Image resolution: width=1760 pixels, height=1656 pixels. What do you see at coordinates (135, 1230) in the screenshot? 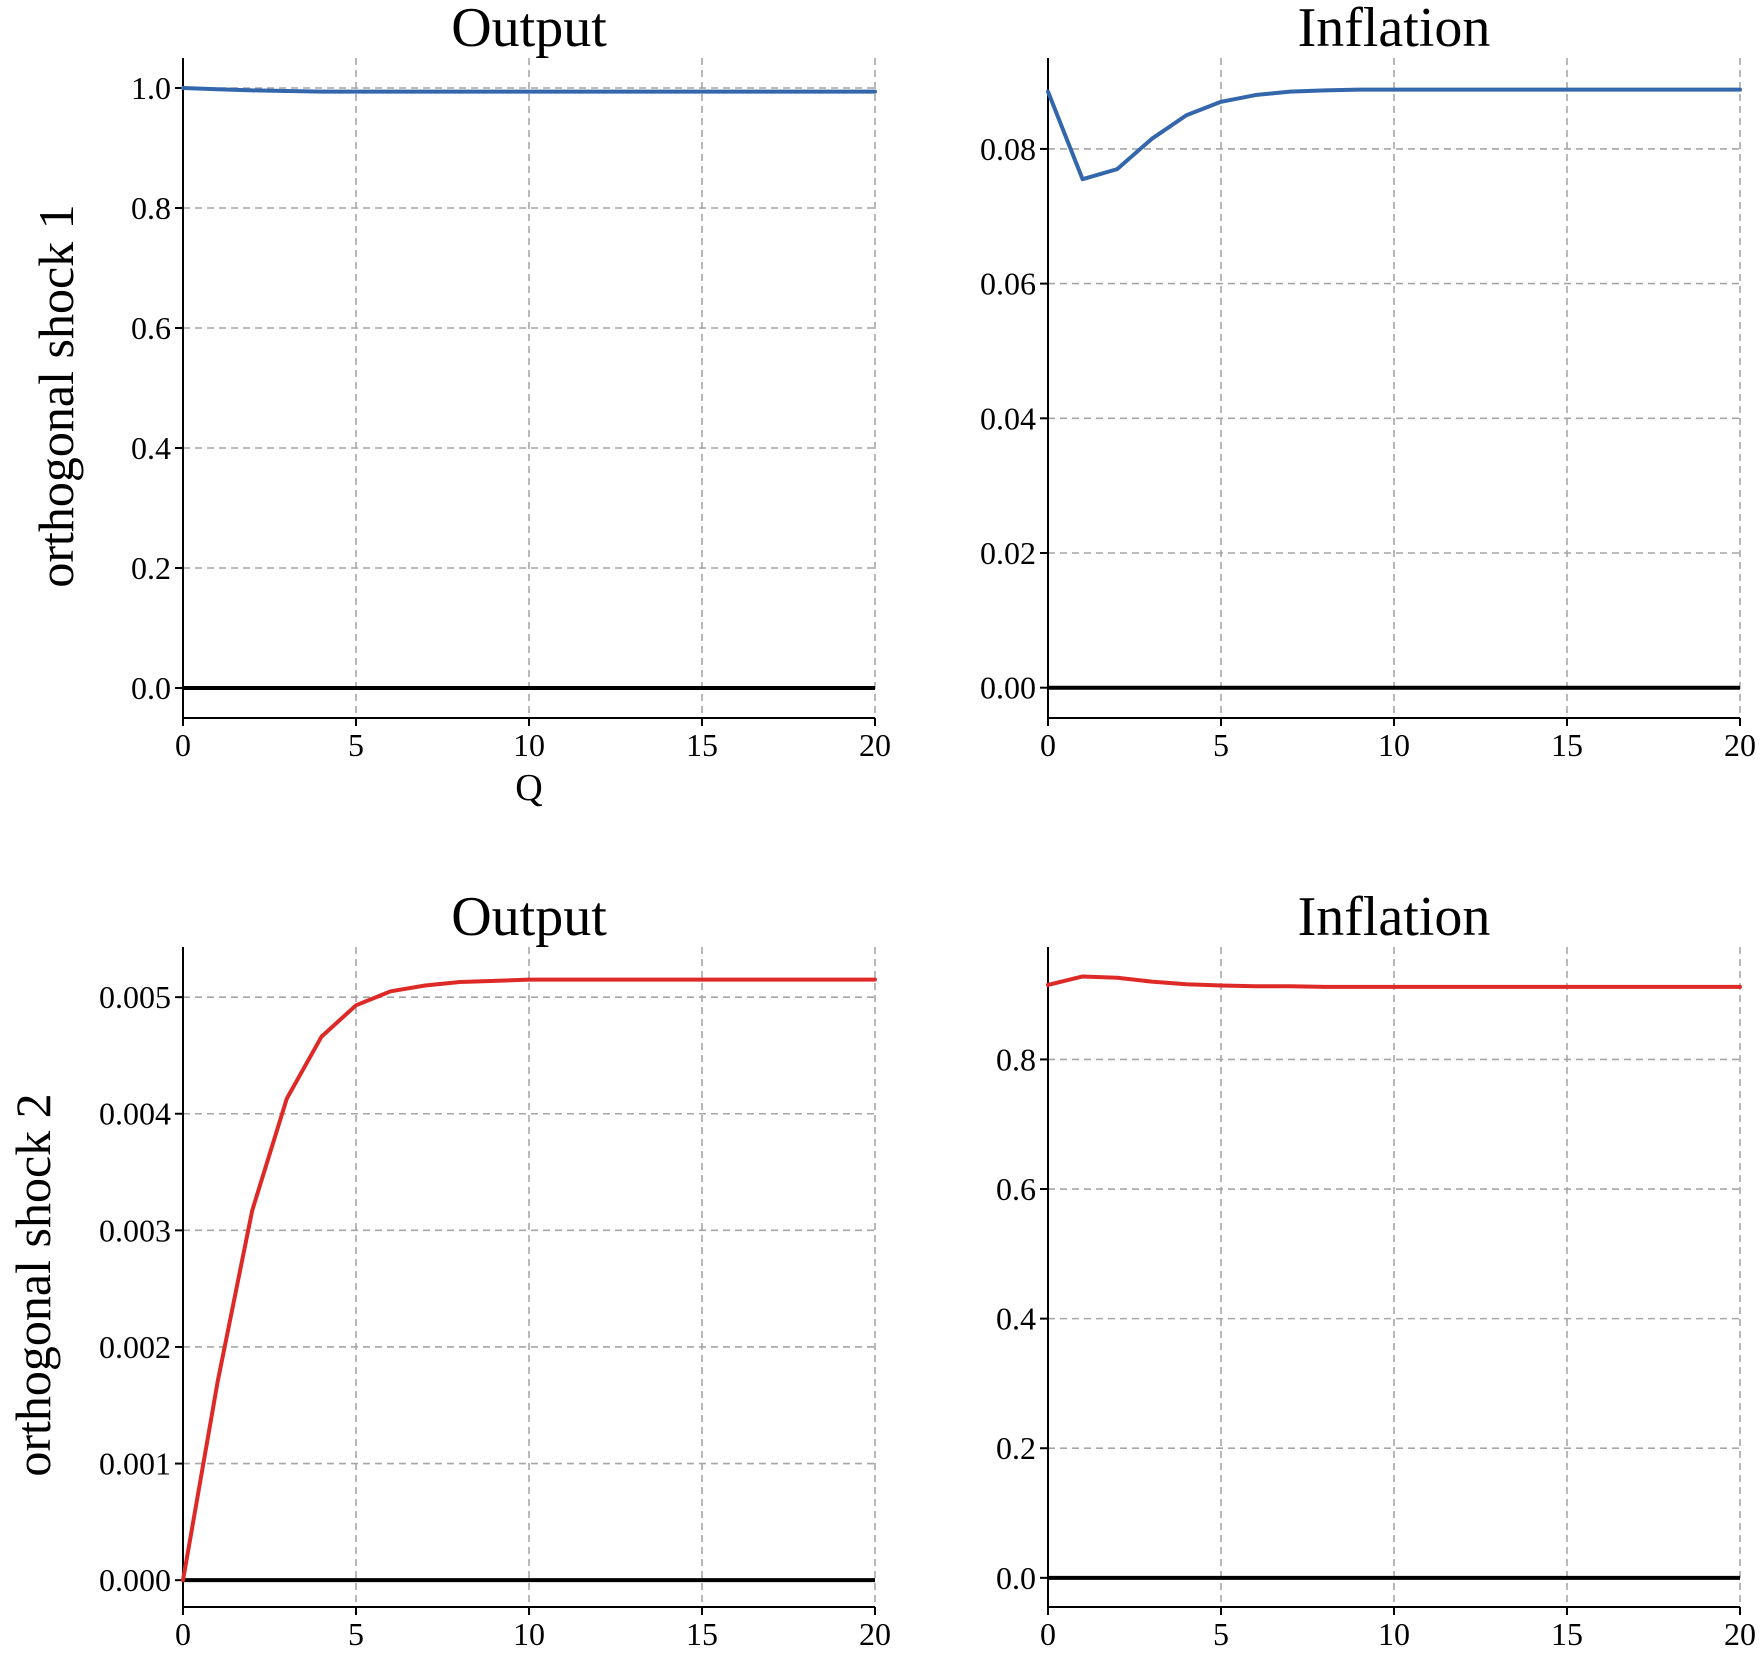
I see `output-shock-2-ytick-label-3: 0.003` at bounding box center [135, 1230].